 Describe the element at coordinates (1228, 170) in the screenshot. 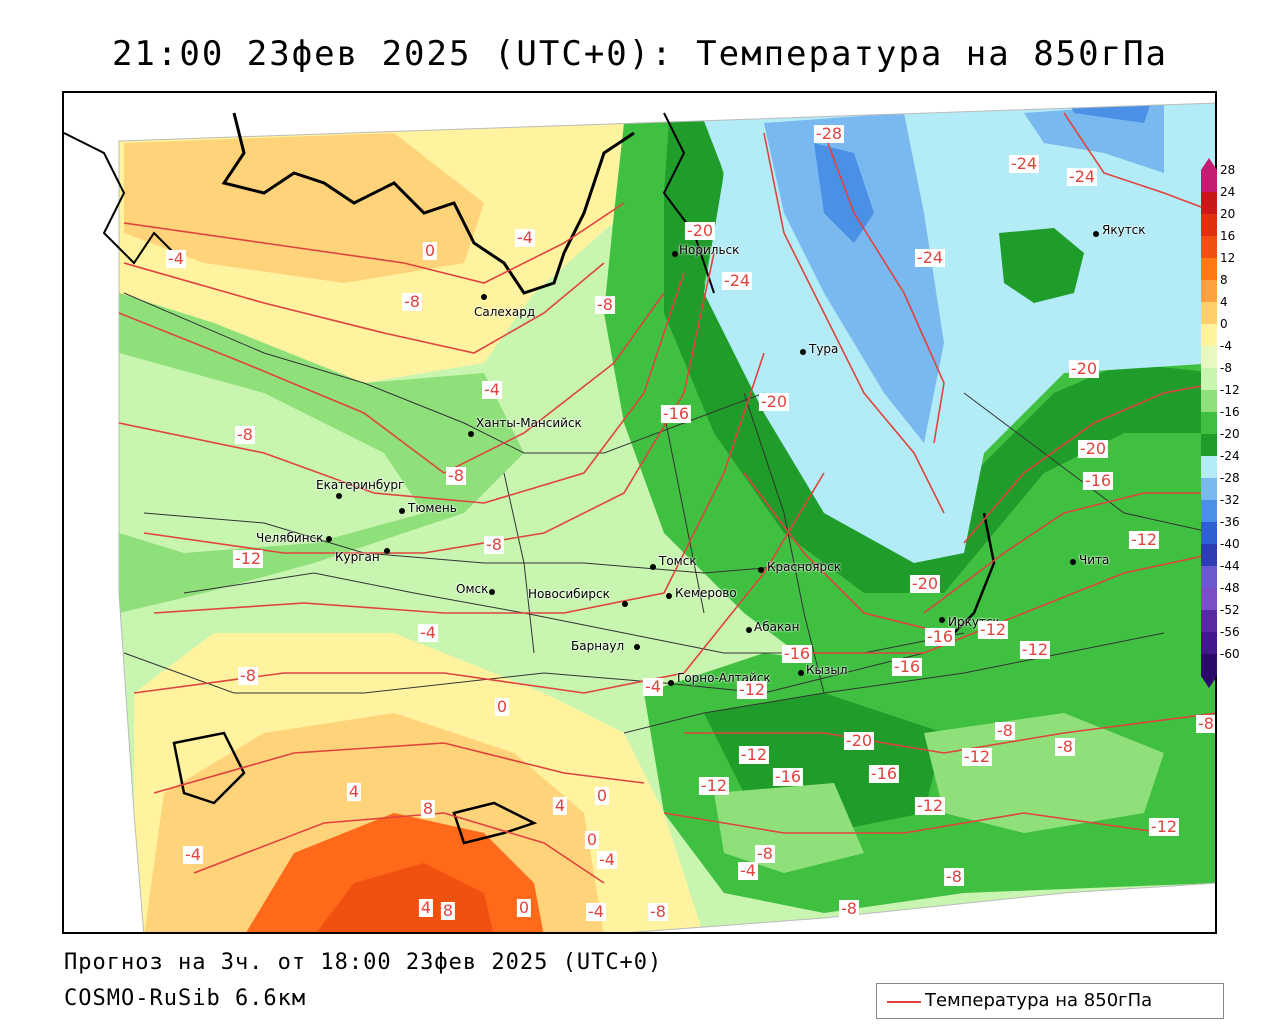

I see `scale-tick-label: 28` at that location.